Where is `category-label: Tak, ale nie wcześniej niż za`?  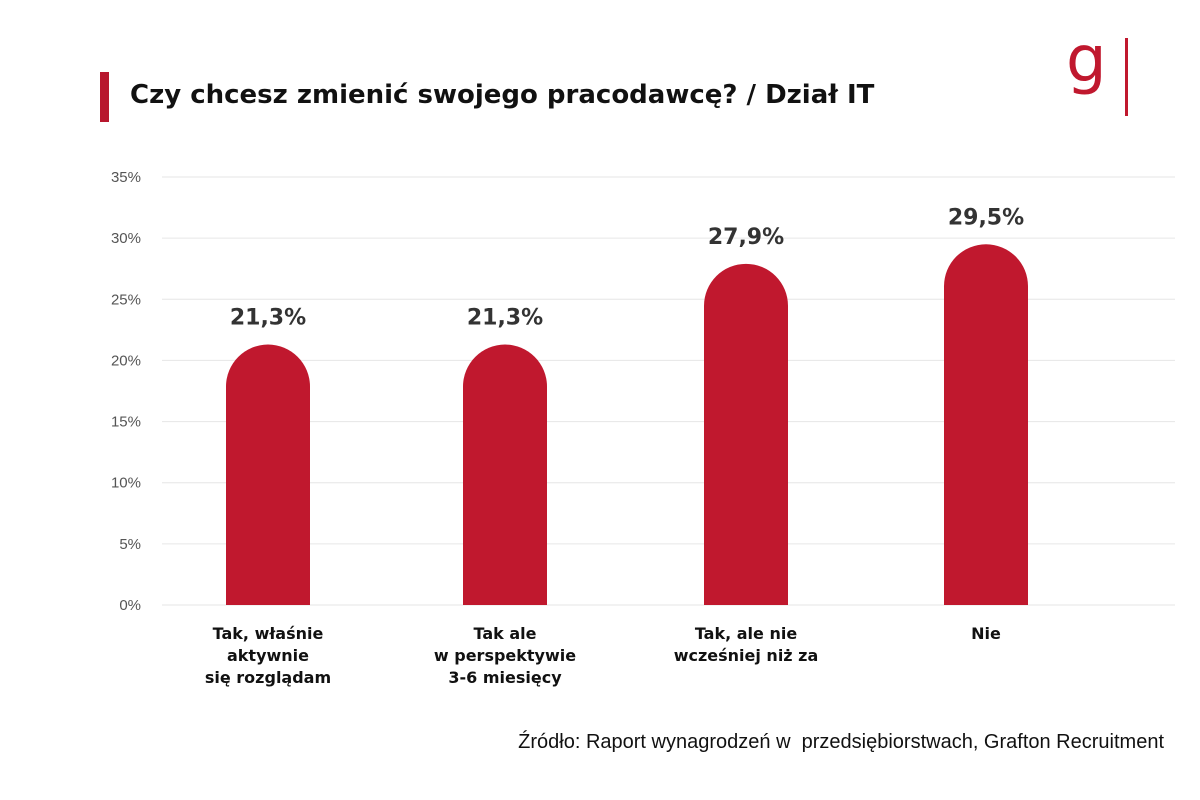
category-label: Tak, ale nie wcześniej niż za is located at coordinates (746, 644).